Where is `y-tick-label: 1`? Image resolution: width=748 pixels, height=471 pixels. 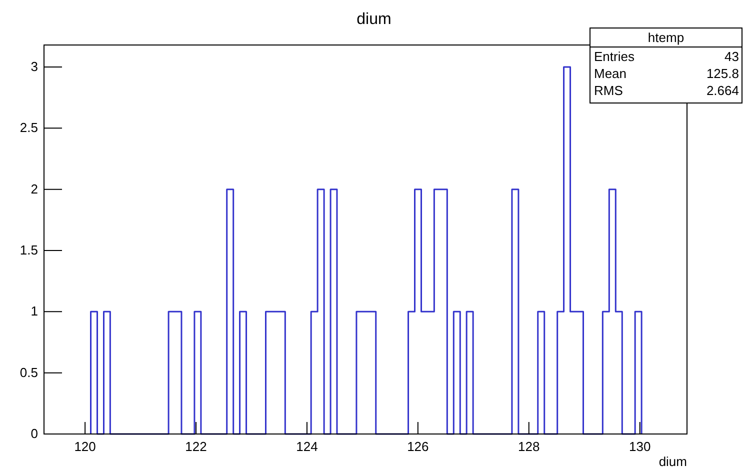
y-tick-label: 1 is located at coordinates (34, 311).